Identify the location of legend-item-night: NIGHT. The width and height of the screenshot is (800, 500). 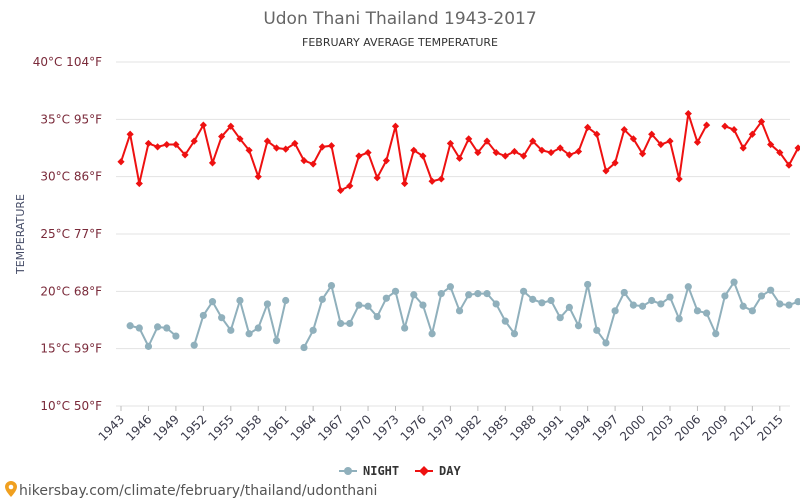
(369, 471).